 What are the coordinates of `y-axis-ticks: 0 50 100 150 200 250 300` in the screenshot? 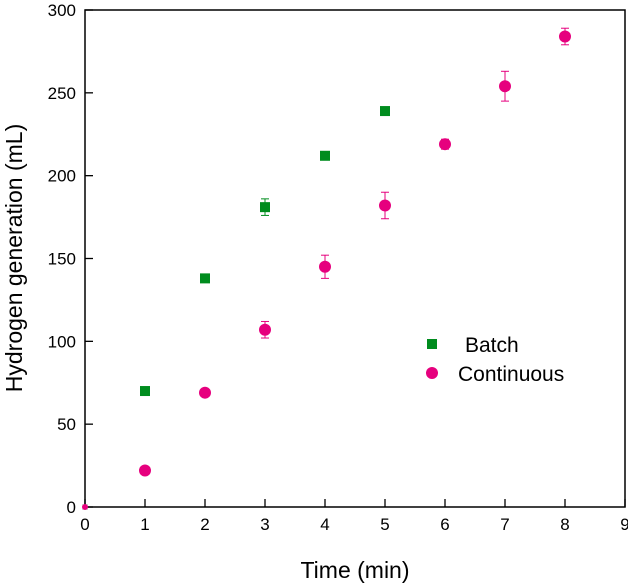 It's located at (70, 259).